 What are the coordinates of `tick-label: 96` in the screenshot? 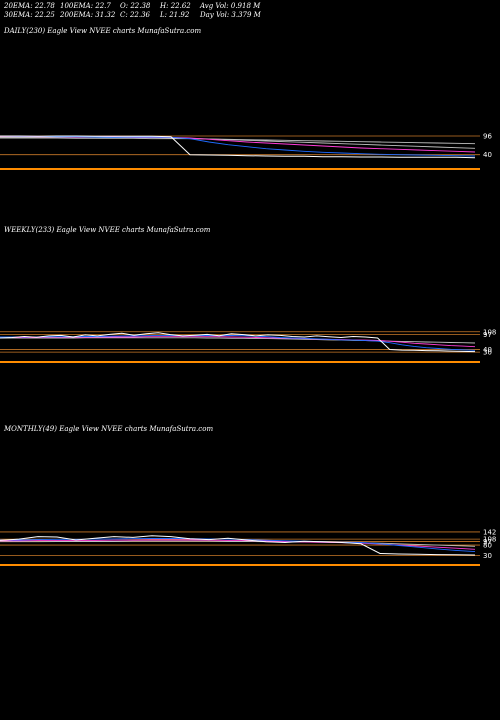 It's located at (487, 137).